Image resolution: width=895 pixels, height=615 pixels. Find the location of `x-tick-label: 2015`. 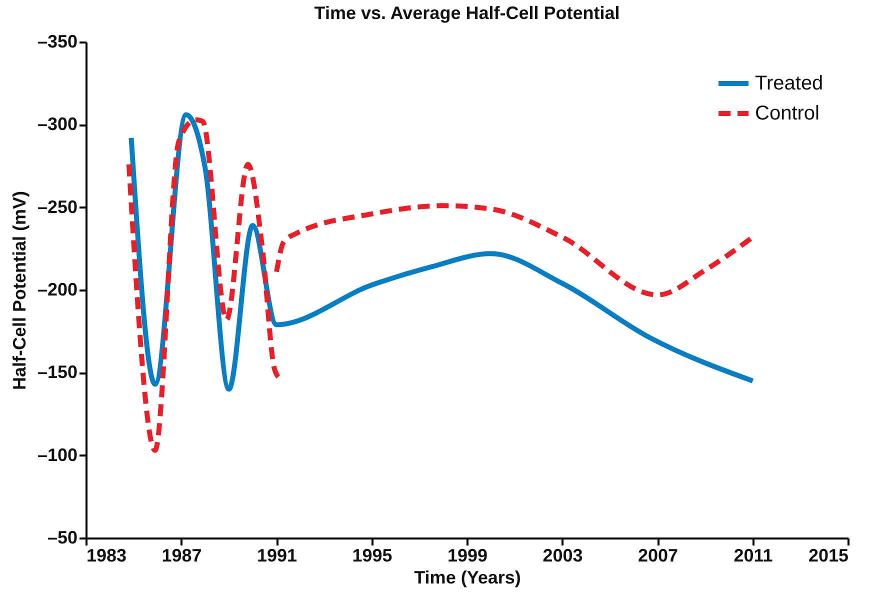

x-tick-label: 2015 is located at coordinates (828, 556).